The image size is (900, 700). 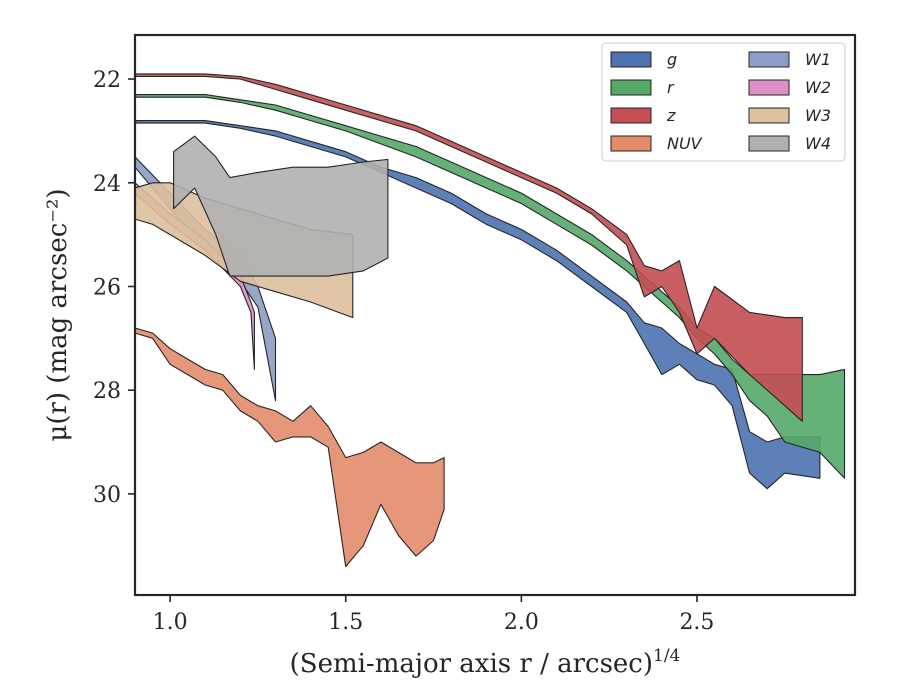 I want to click on x-tick-label: 1.5, so click(x=345, y=622).